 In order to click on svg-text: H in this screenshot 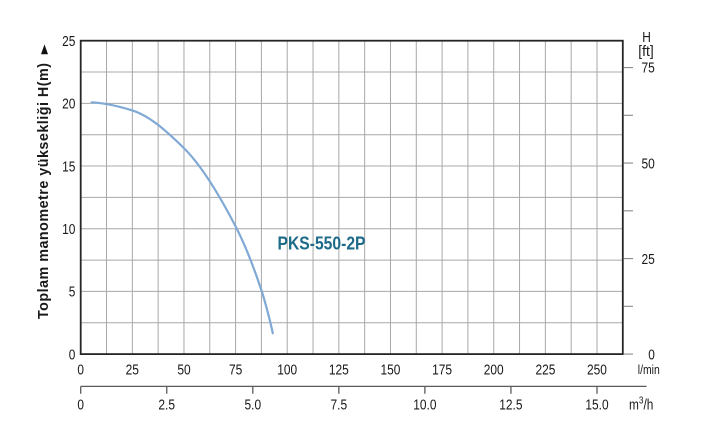, I will do `click(646, 37)`.